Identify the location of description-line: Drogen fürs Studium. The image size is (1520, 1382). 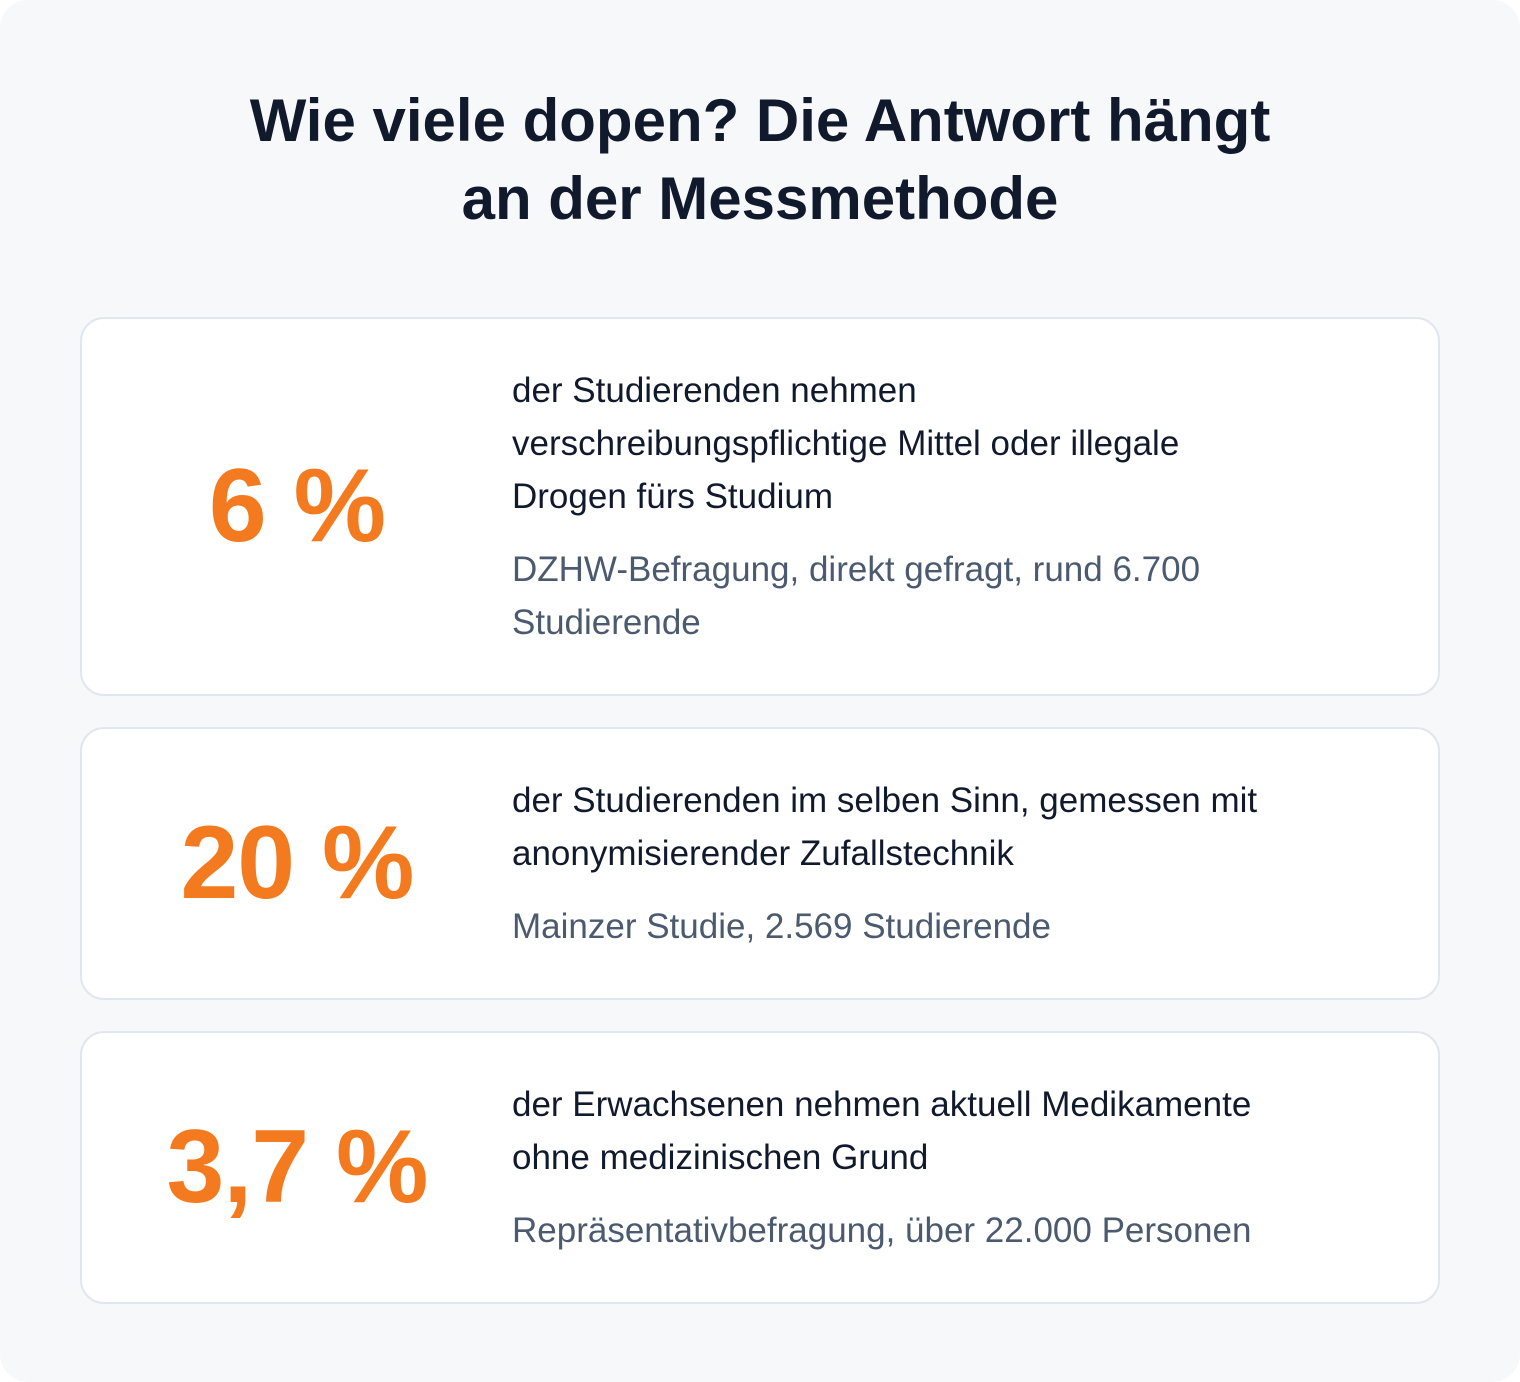
(672, 496).